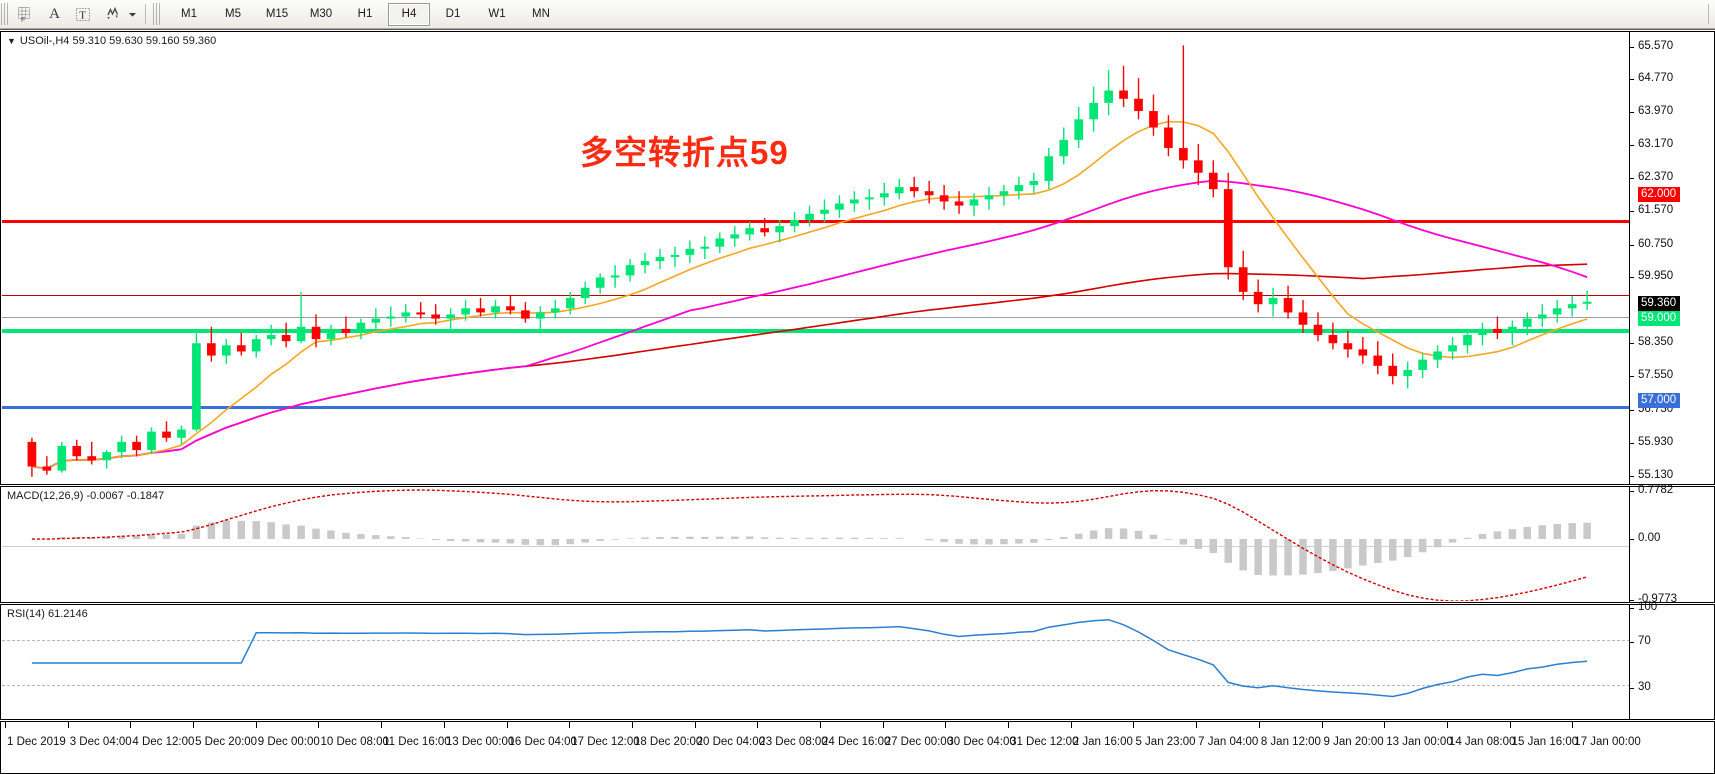 This screenshot has width=1715, height=774. What do you see at coordinates (23, 20) in the screenshot?
I see `svg-text: F` at bounding box center [23, 20].